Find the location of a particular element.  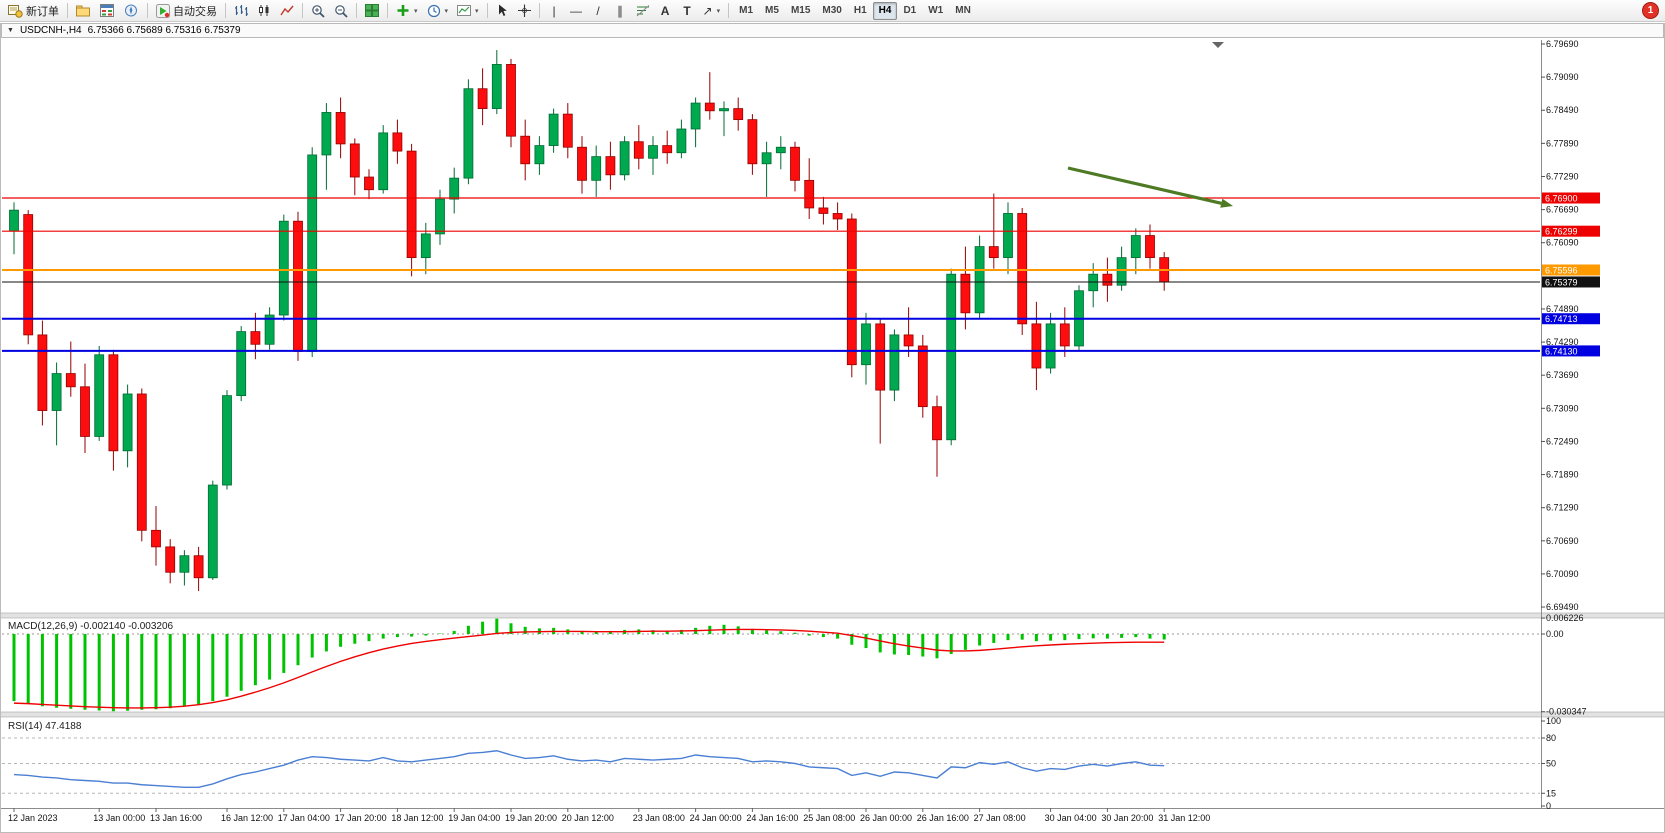

macd-axis-label: 0.006226 is located at coordinates (1565, 618).